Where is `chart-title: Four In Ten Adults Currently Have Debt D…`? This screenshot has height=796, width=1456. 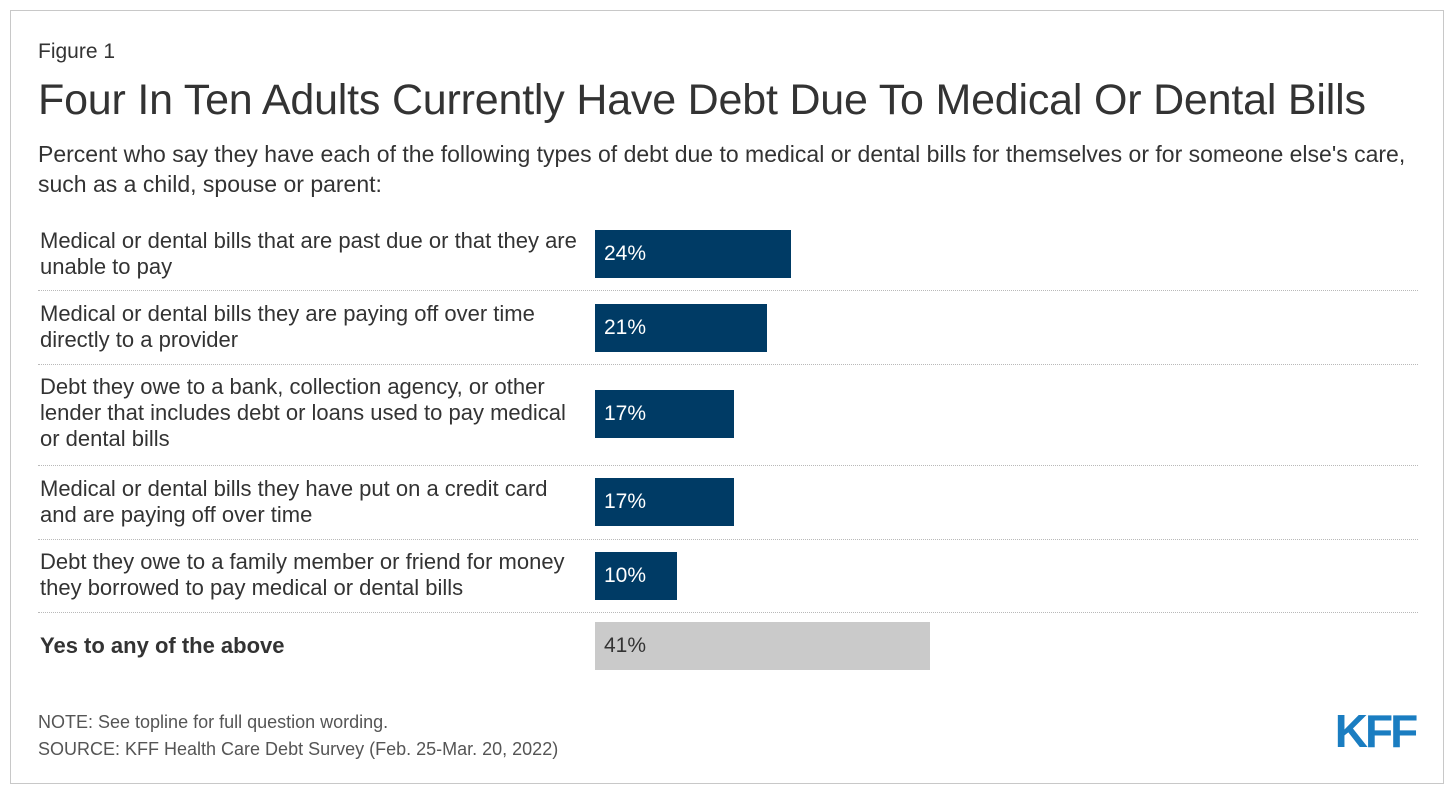 chart-title: Four In Ten Adults Currently Have Debt D… is located at coordinates (702, 100).